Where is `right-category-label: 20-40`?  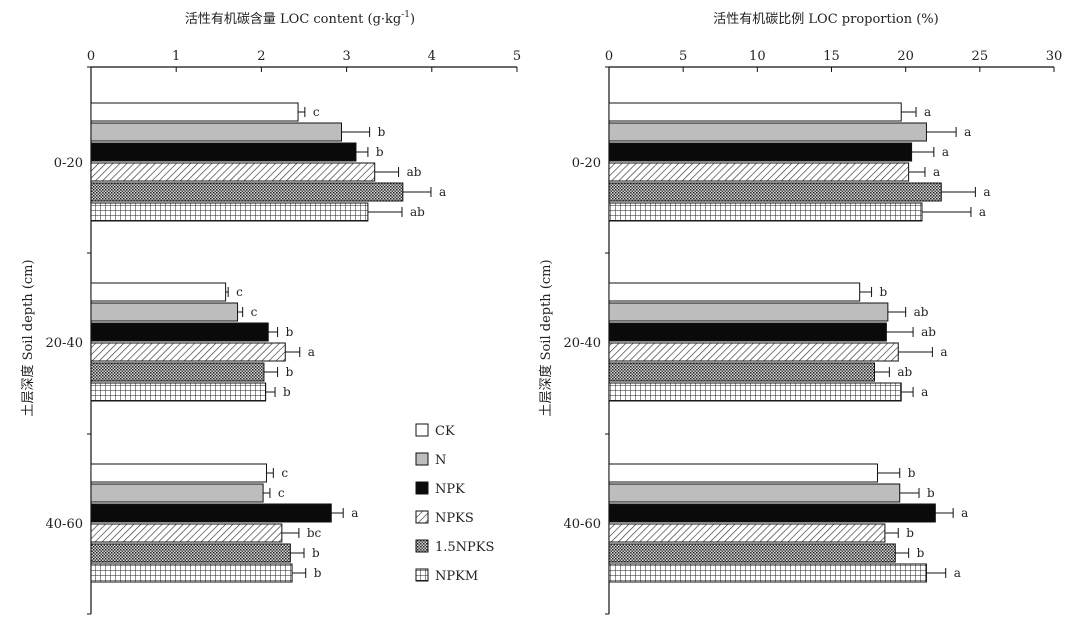 right-category-label: 20-40 is located at coordinates (582, 343).